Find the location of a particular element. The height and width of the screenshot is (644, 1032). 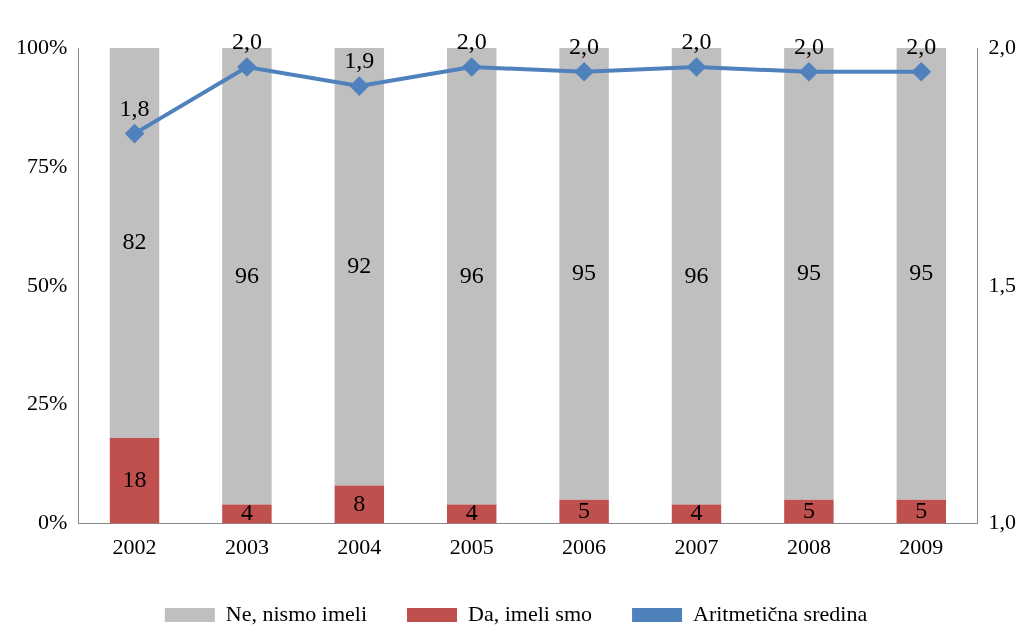

data-label: 92 is located at coordinates (359, 265).